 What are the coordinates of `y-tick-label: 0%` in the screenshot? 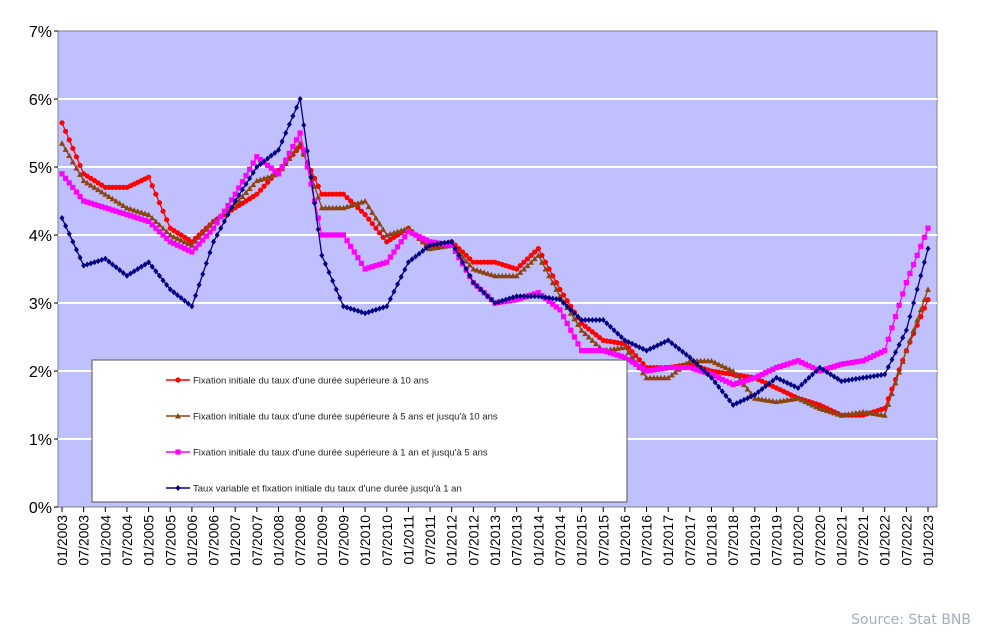 It's located at (40, 508).